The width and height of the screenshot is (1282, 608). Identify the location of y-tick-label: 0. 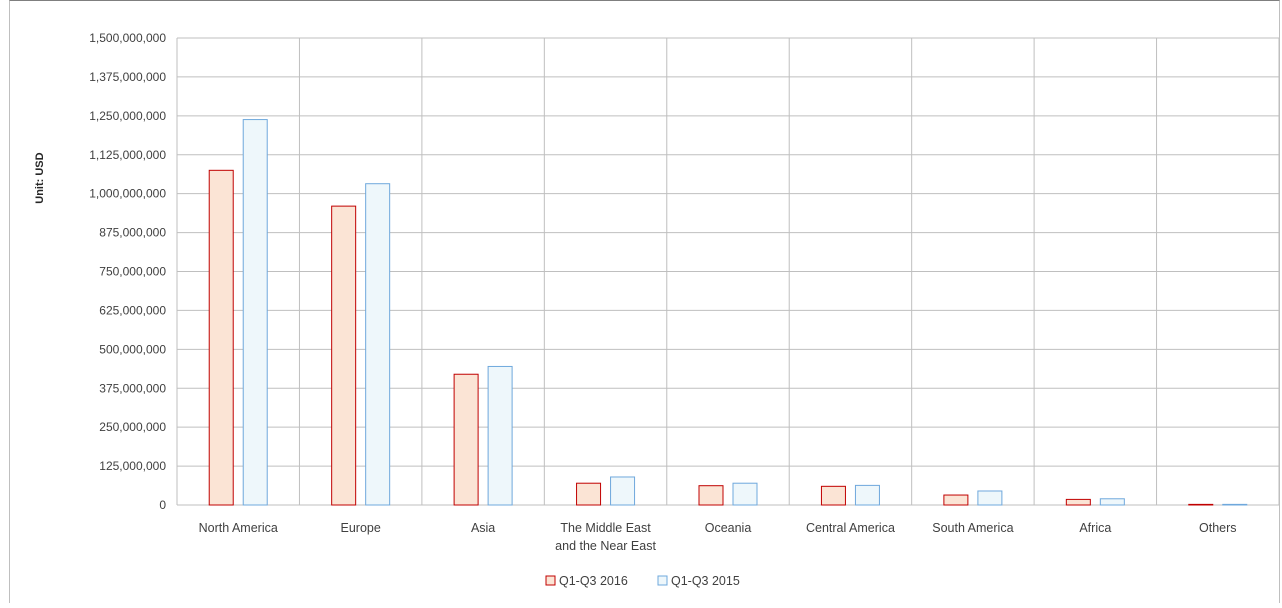
(162, 505).